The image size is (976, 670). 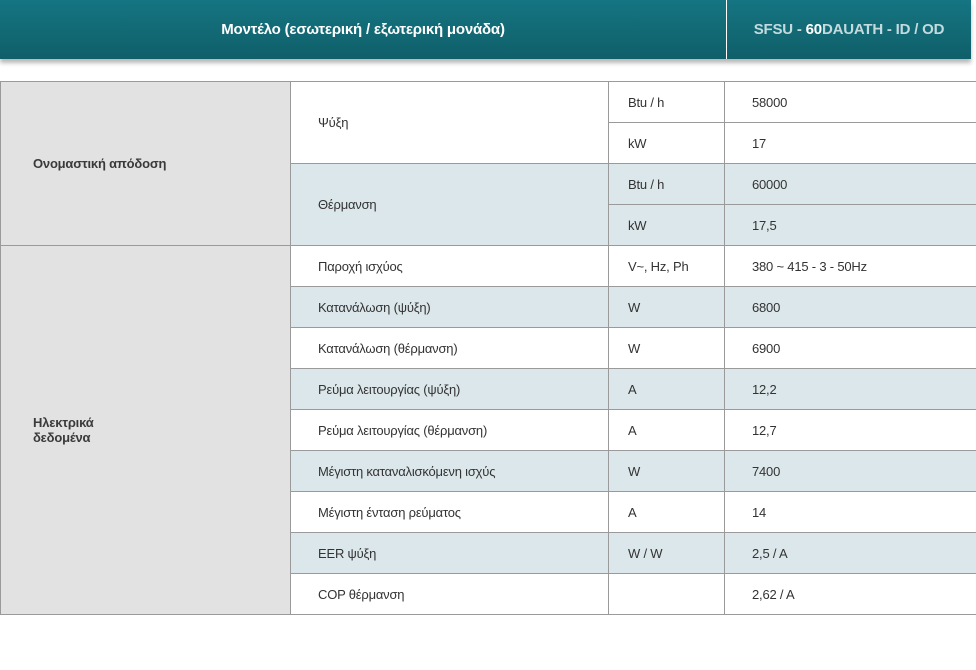 I want to click on table-row: Θέρμανση Btu / h 60000, so click(x=488, y=204).